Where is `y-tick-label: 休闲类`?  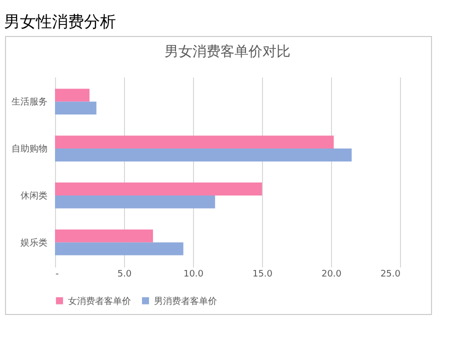
y-tick-label: 休闲类 is located at coordinates (34, 196).